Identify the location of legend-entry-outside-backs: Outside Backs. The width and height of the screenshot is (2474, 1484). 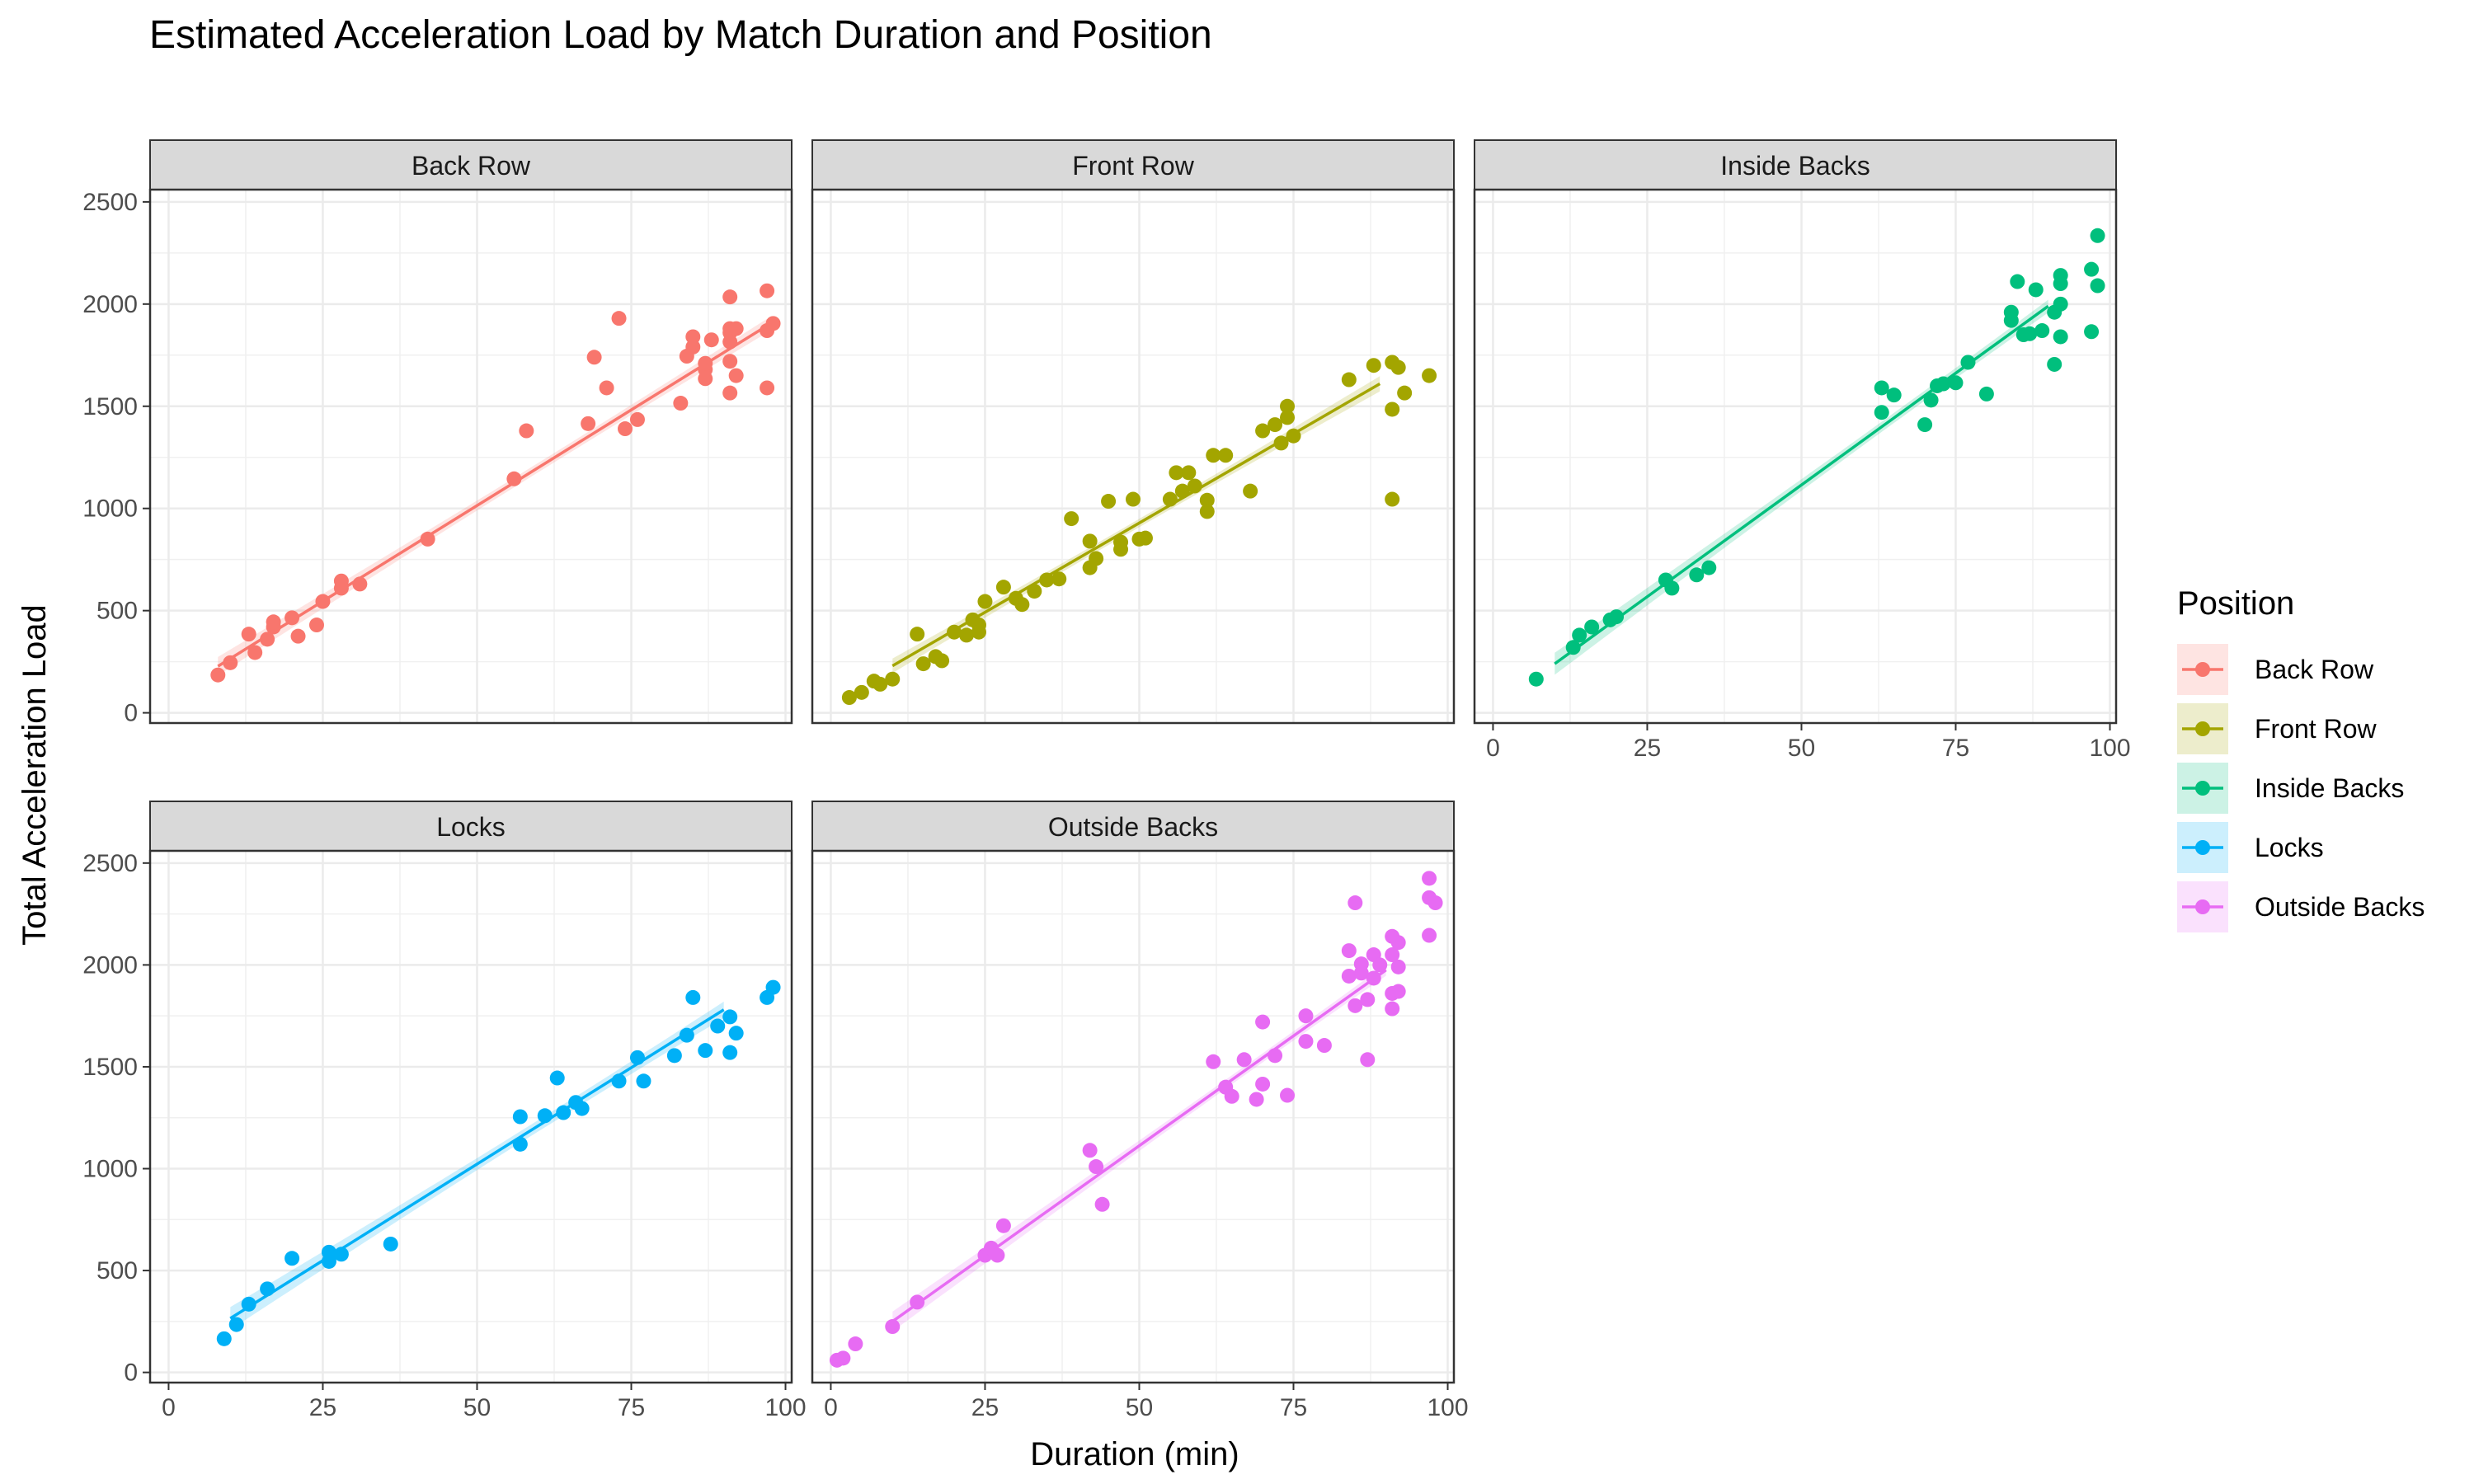
(2301, 906).